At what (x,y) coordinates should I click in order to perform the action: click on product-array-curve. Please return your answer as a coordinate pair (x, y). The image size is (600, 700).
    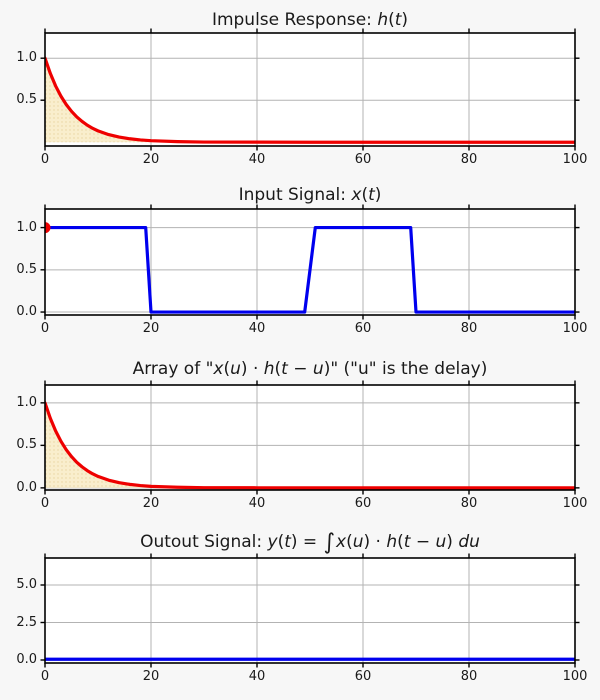
    Looking at the image, I should click on (310, 445).